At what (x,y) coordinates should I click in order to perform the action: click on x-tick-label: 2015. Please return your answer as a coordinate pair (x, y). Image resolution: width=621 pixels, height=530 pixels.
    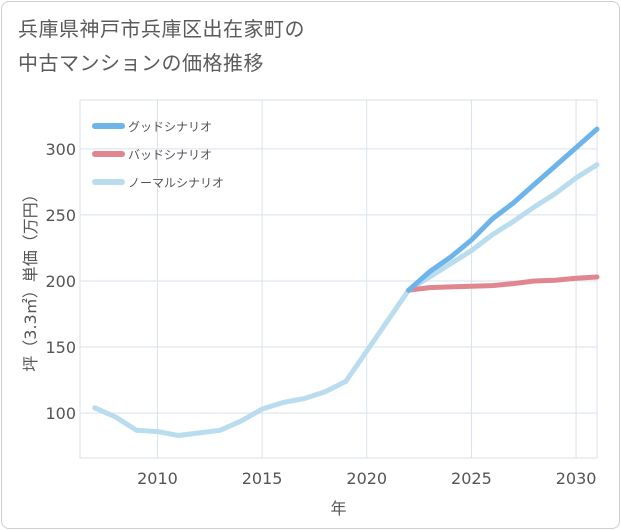
    Looking at the image, I should click on (262, 478).